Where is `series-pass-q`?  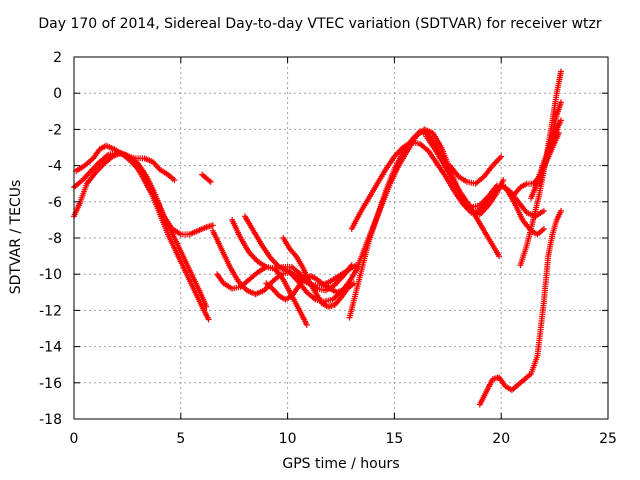 series-pass-q is located at coordinates (520, 307).